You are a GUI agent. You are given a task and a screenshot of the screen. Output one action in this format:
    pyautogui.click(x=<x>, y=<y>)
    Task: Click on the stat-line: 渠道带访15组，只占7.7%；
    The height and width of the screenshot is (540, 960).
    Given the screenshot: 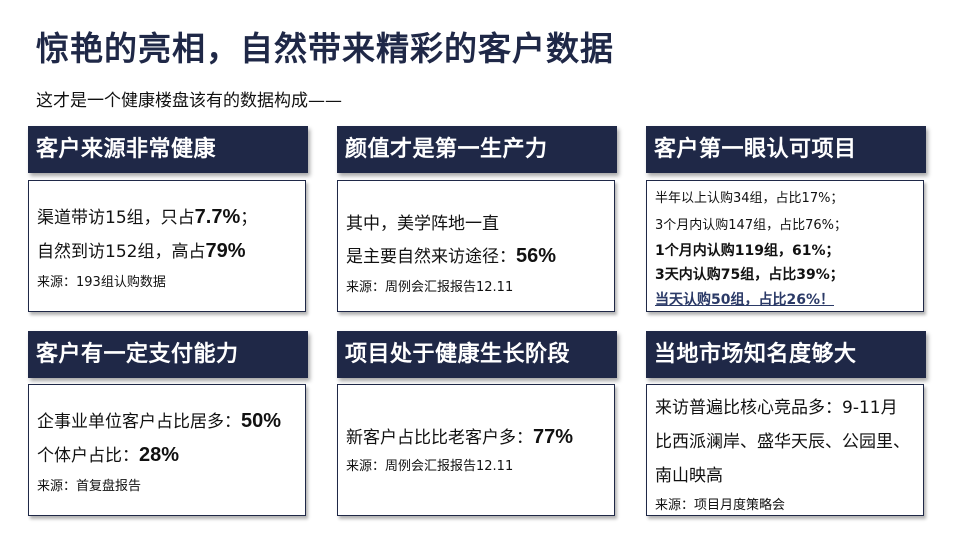 What is the action you would take?
    pyautogui.click(x=167, y=216)
    